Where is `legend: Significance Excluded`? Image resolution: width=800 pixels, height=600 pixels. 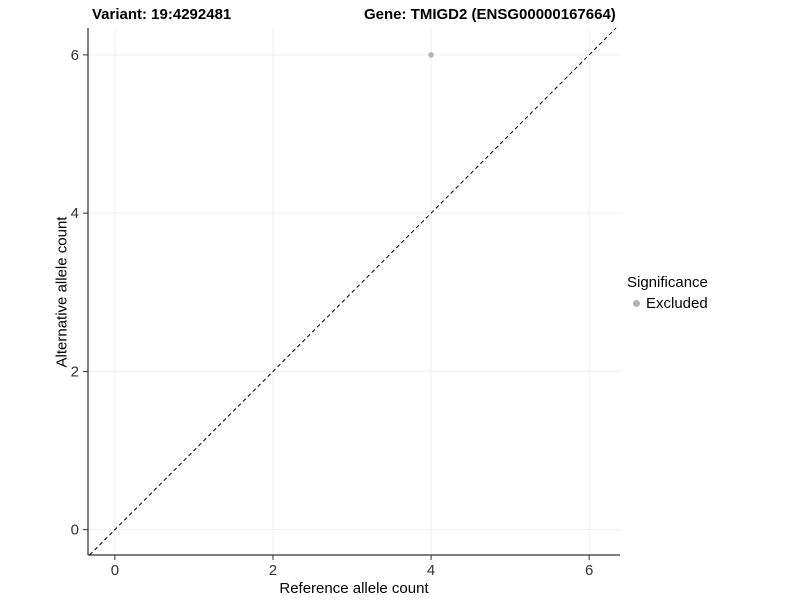 legend: Significance Excluded is located at coordinates (667, 293).